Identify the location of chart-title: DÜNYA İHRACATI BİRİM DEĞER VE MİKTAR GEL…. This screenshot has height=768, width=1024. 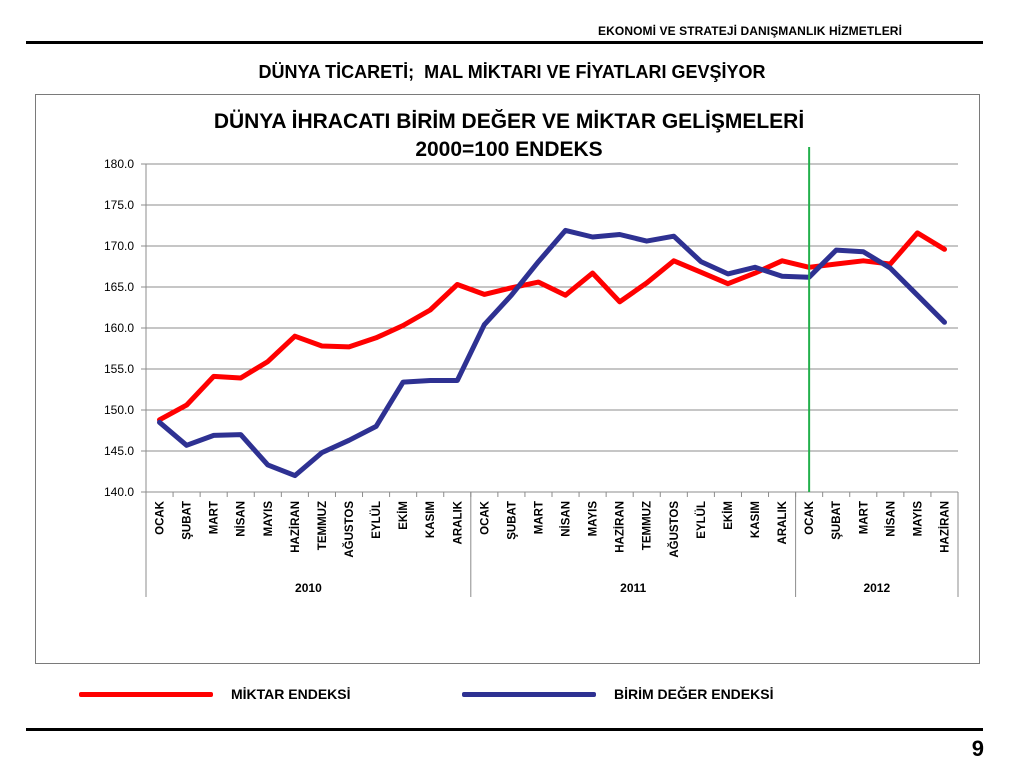
(509, 121).